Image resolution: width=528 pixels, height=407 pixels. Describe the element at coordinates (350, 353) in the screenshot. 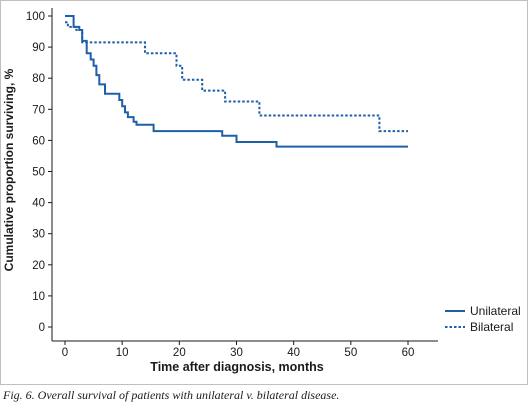

I see `x-tick-label: 50` at that location.